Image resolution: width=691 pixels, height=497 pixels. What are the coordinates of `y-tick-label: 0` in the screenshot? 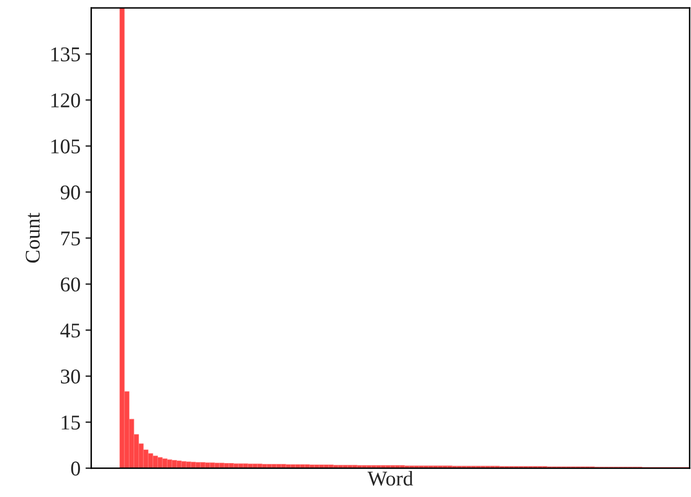 It's located at (75, 469).